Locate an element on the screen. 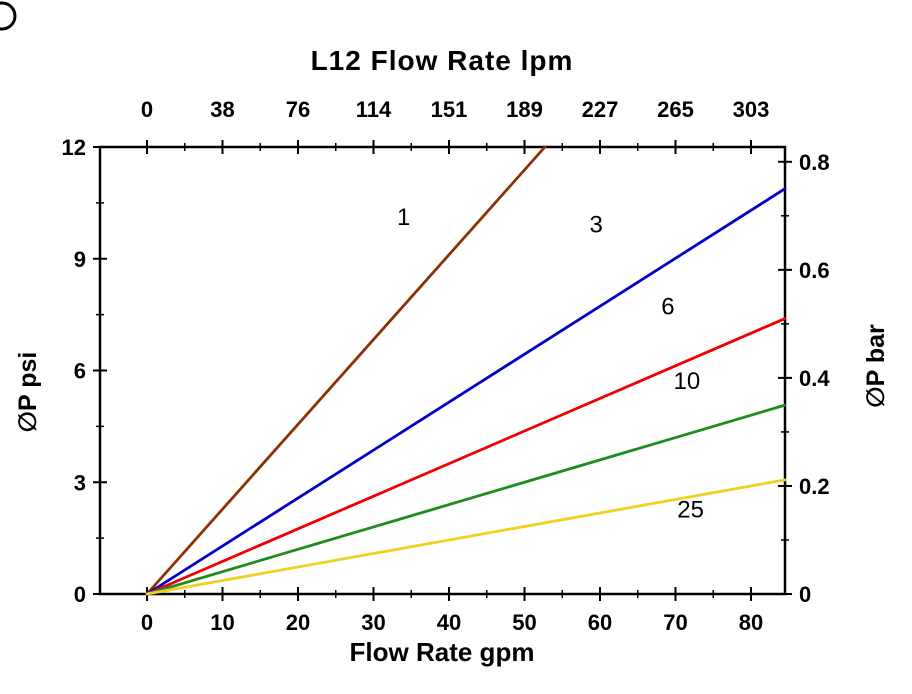  y-axis-tick-label: 12 is located at coordinates (74, 147).